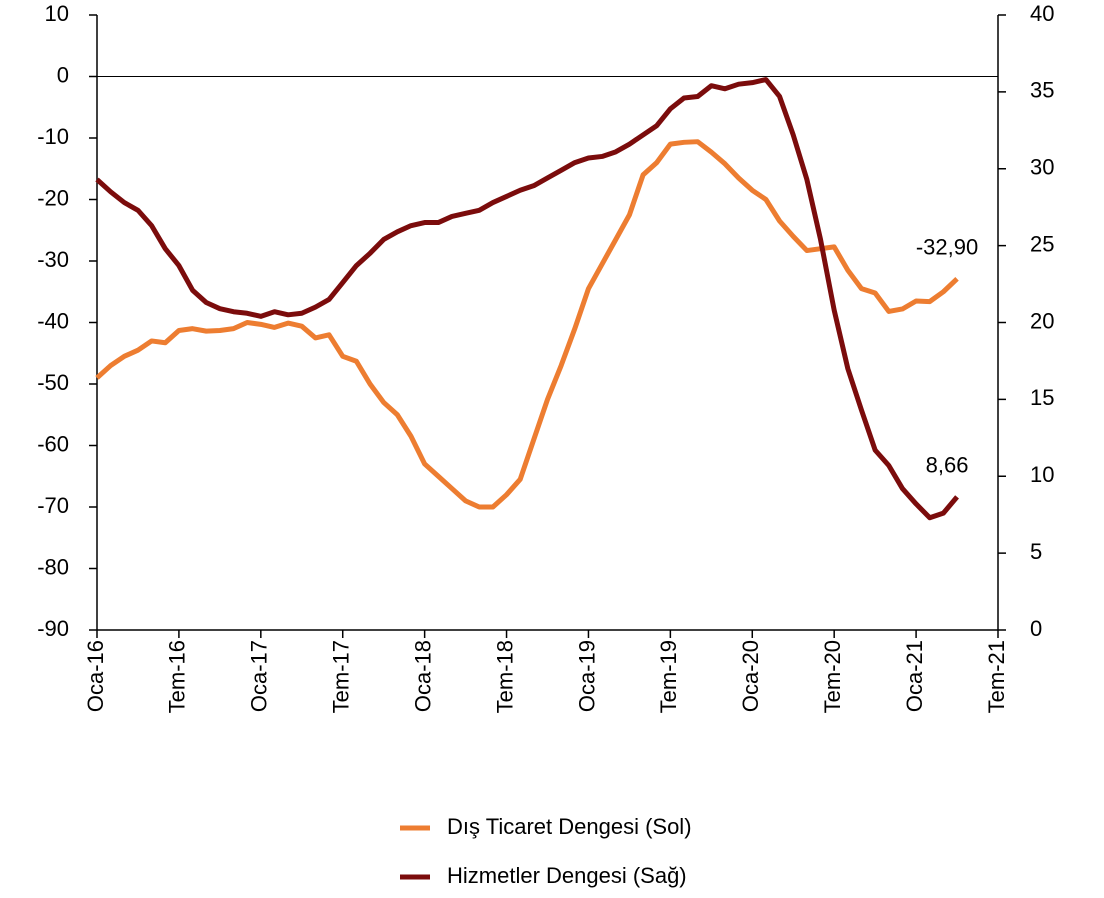 This screenshot has height=898, width=1104. What do you see at coordinates (422, 676) in the screenshot?
I see `x-tick-label: Oca-18` at bounding box center [422, 676].